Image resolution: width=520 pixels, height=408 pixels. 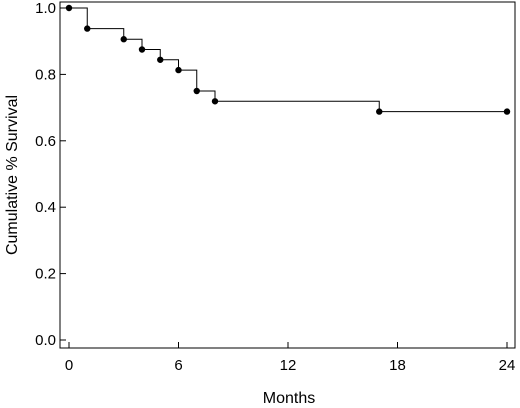 I want to click on x-axis: 0 6 12 18 24, so click(x=290, y=358).